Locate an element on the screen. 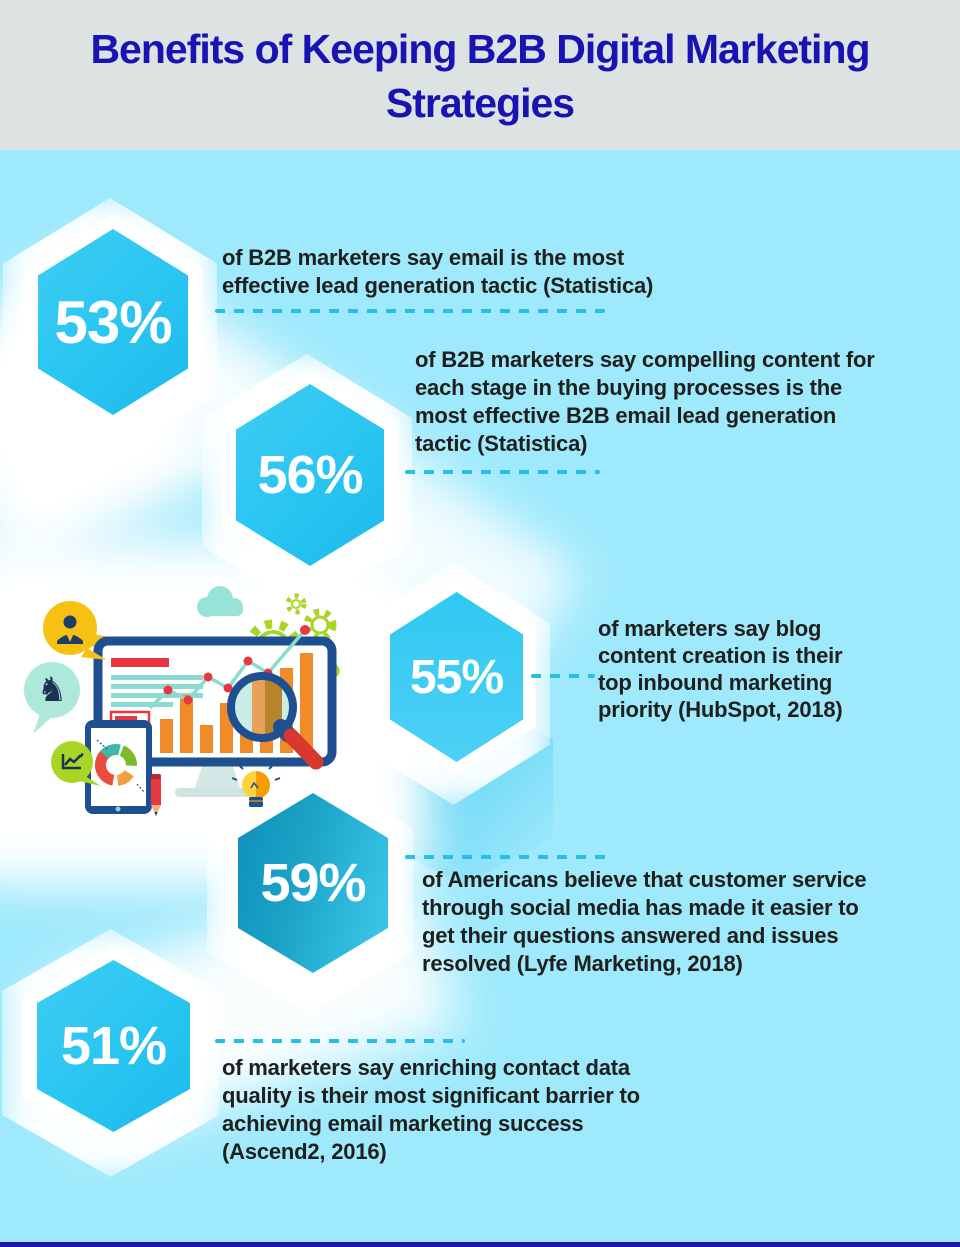  footer-accent-bar is located at coordinates (480, 1244).